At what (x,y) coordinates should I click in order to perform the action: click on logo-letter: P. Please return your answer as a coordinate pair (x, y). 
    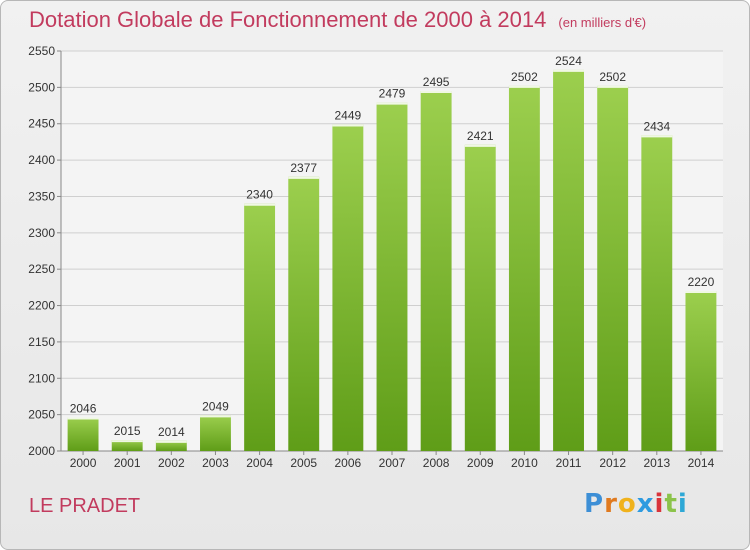
    Looking at the image, I should click on (594, 504).